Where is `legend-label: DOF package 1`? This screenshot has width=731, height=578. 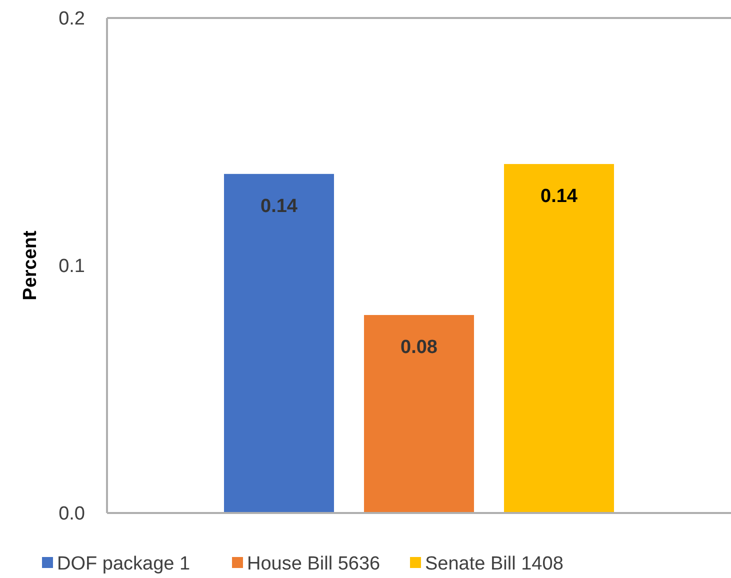
legend-label: DOF package 1 is located at coordinates (123, 564).